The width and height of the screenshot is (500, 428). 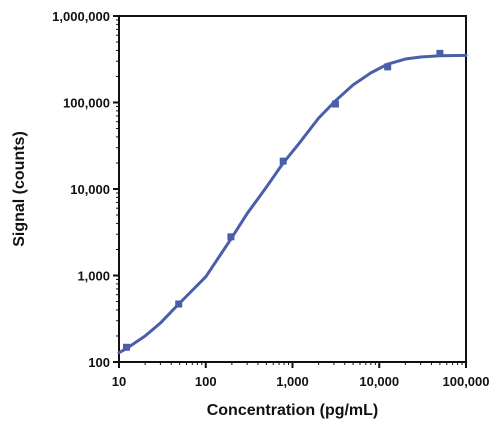 What do you see at coordinates (99, 362) in the screenshot?
I see `y-tick-label: 100` at bounding box center [99, 362].